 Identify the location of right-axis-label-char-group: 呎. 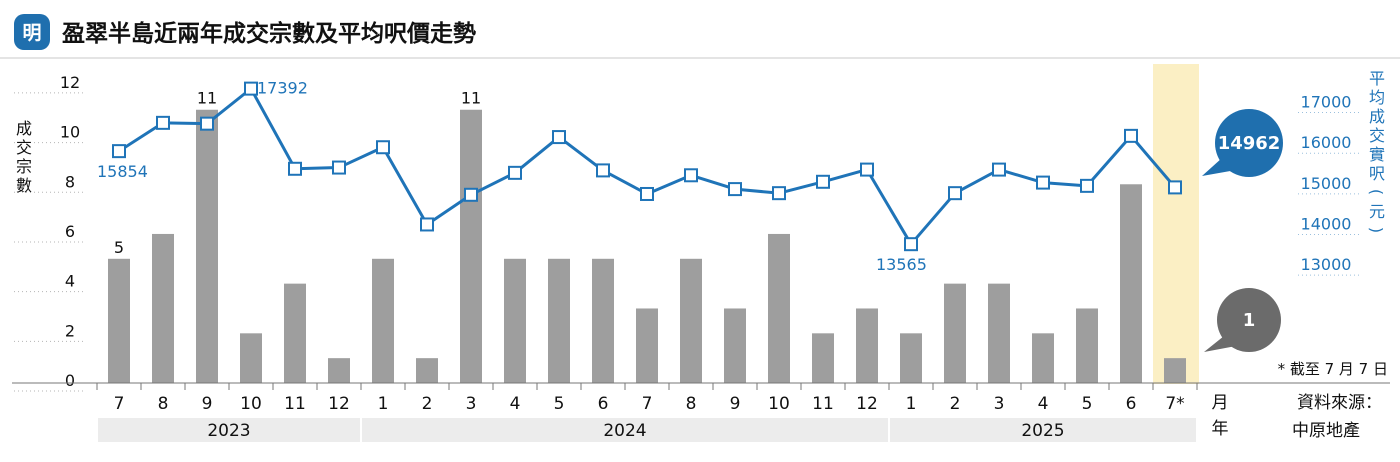
(1377, 173).